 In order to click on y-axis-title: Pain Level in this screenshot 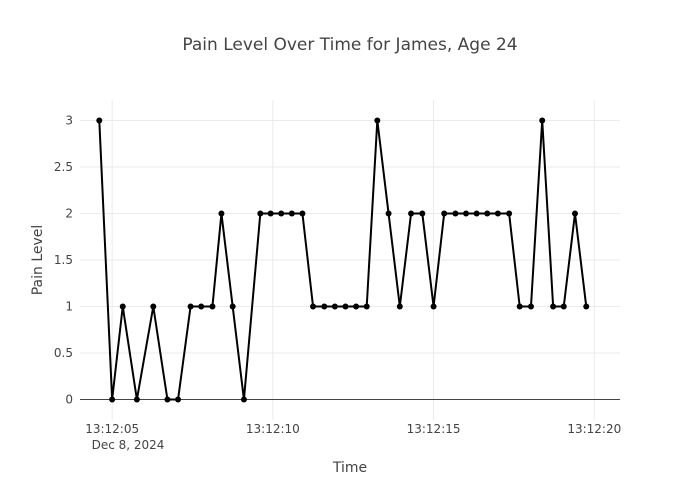, I will do `click(38, 260)`.